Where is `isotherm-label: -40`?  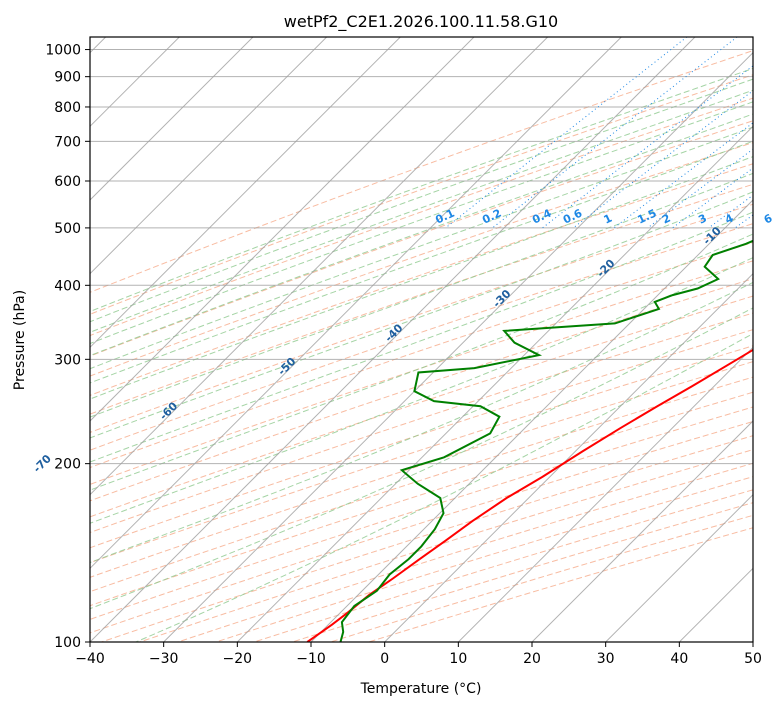 isotherm-label: -40 is located at coordinates (393, 332).